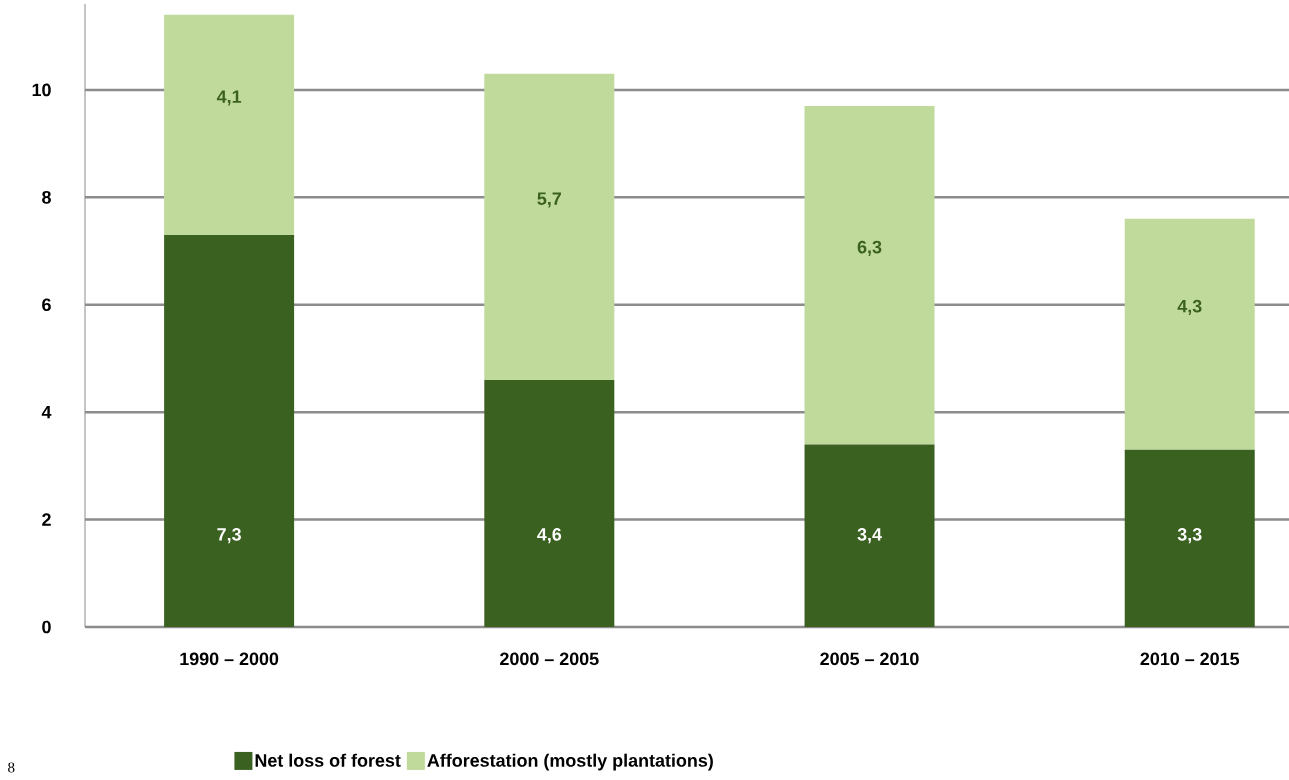 The width and height of the screenshot is (1289, 780). What do you see at coordinates (549, 200) in the screenshot?
I see `data-label: 5,7` at bounding box center [549, 200].